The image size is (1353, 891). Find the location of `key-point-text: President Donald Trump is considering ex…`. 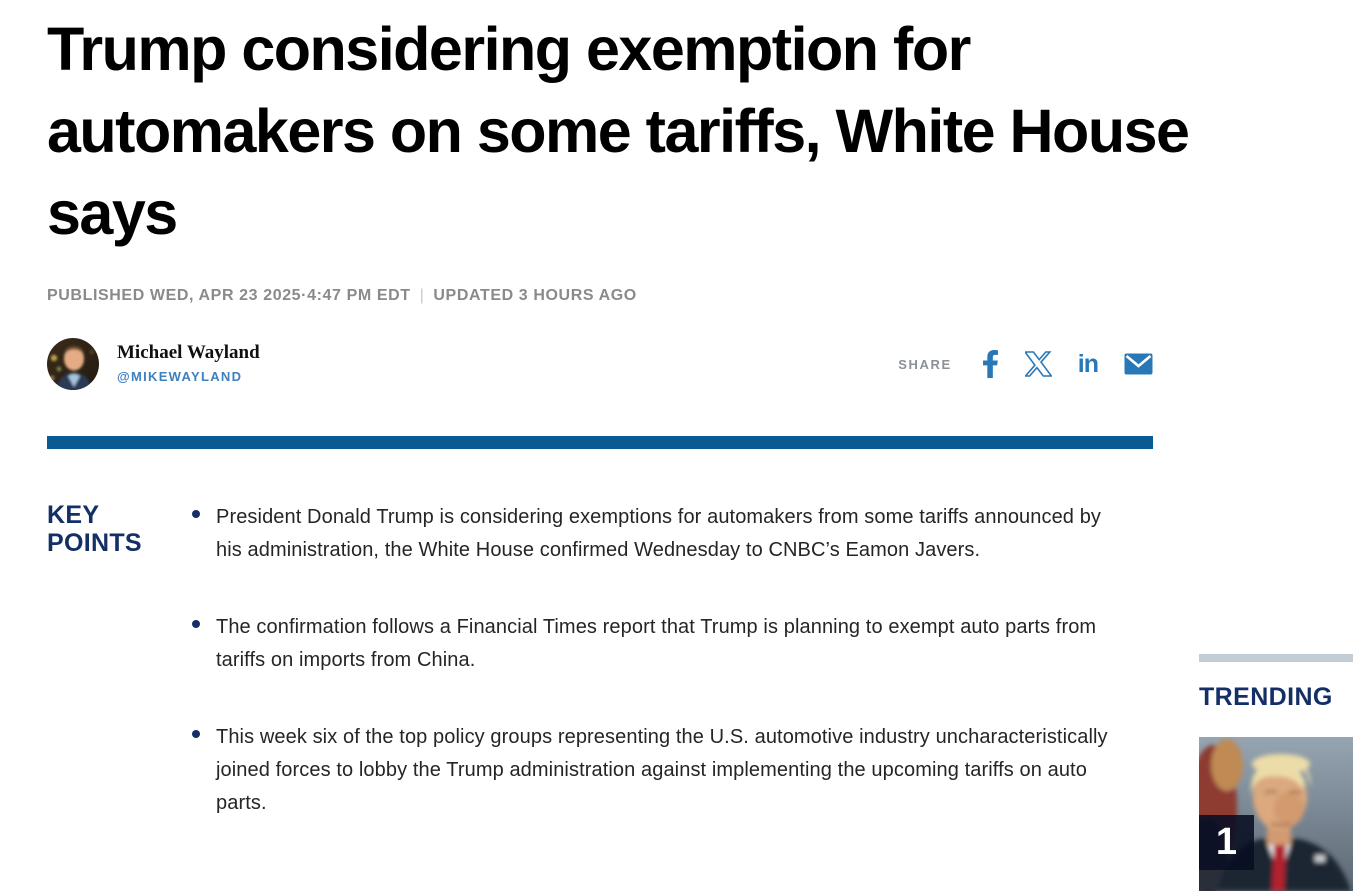

key-point-text: President Donald Trump is considering ex… is located at coordinates (659, 533).